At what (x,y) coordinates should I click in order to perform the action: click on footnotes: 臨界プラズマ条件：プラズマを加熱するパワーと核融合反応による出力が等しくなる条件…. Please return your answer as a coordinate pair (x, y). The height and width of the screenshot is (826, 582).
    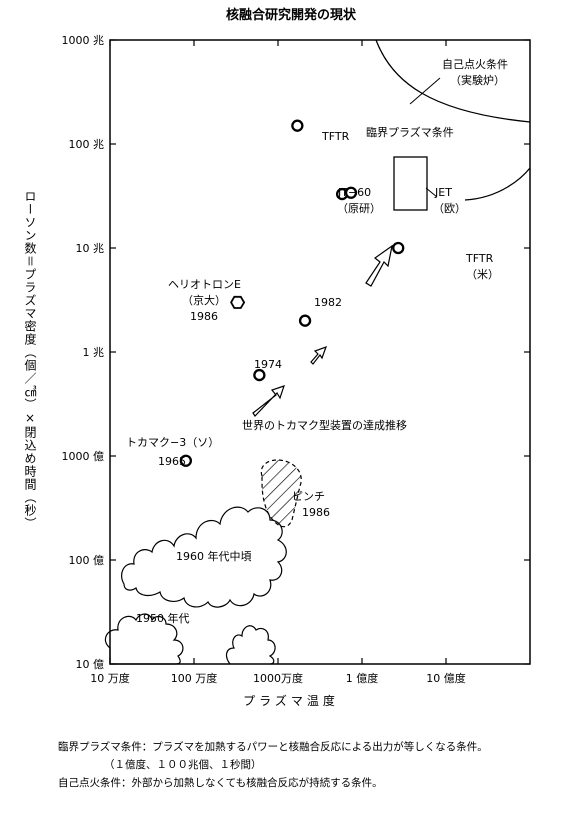
    Looking at the image, I should click on (315, 765).